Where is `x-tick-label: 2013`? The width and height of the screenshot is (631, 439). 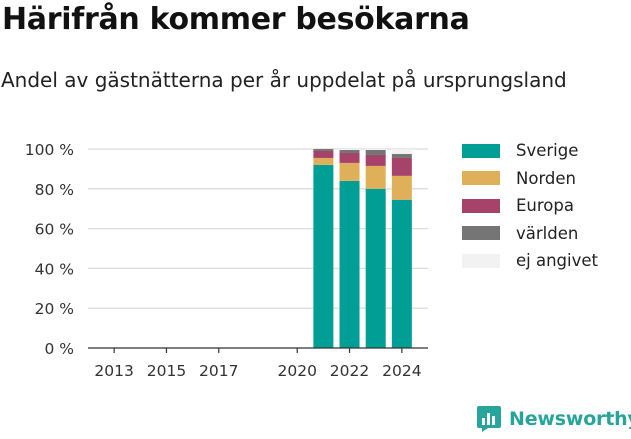
x-tick-label: 2013 is located at coordinates (113, 371).